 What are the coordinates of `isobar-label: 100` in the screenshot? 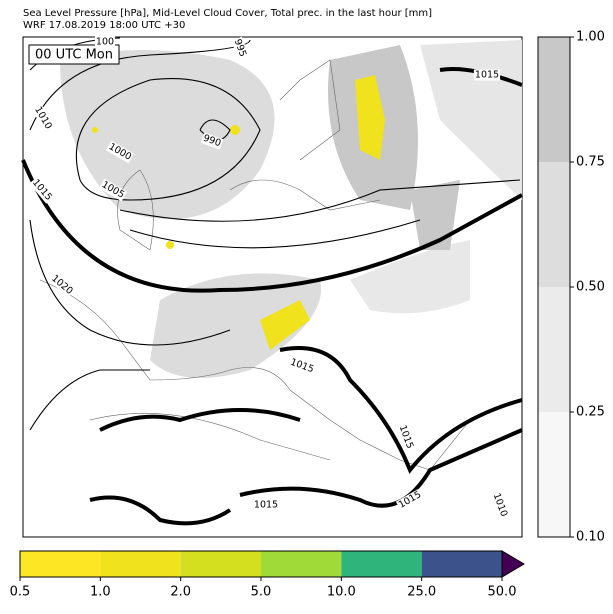 It's located at (105, 42).